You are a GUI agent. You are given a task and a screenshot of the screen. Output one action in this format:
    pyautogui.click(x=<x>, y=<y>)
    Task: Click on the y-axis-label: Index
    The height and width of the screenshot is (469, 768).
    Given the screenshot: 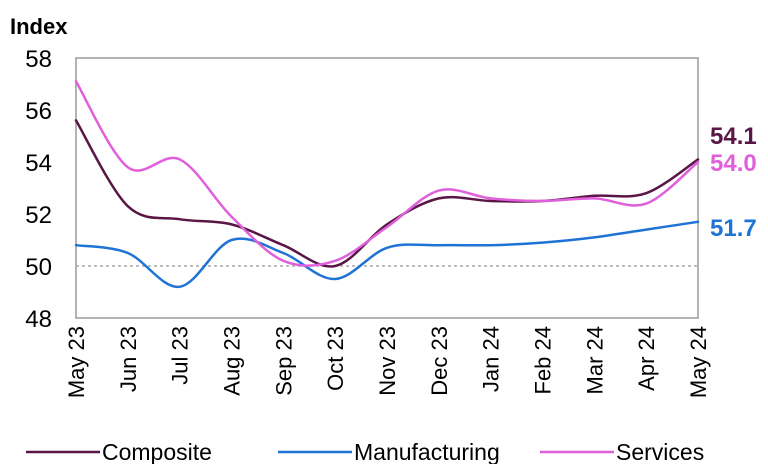 What is the action you would take?
    pyautogui.click(x=39, y=26)
    